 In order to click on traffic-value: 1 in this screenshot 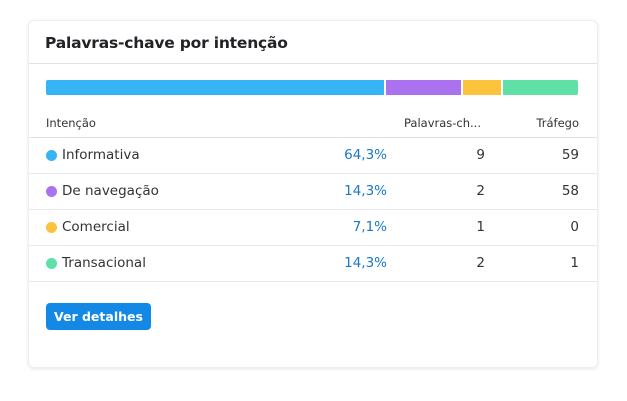, I will do `click(574, 263)`.